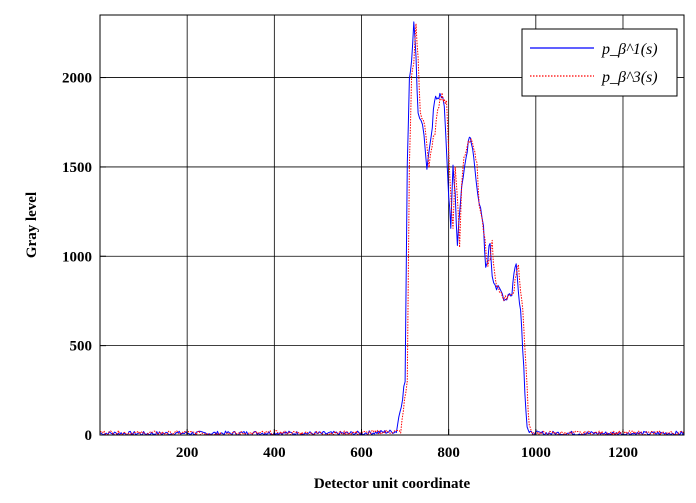 This screenshot has width=696, height=503. I want to click on x-tick-label: 400, so click(274, 453).